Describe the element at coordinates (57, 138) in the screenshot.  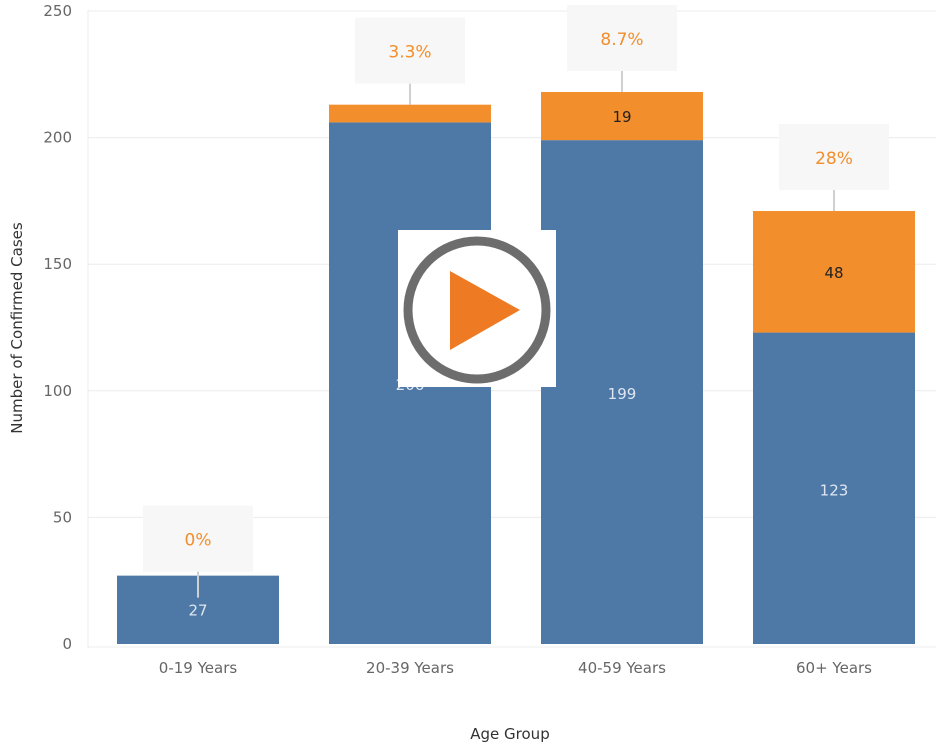
I see `y-tick-label-4: 200` at that location.